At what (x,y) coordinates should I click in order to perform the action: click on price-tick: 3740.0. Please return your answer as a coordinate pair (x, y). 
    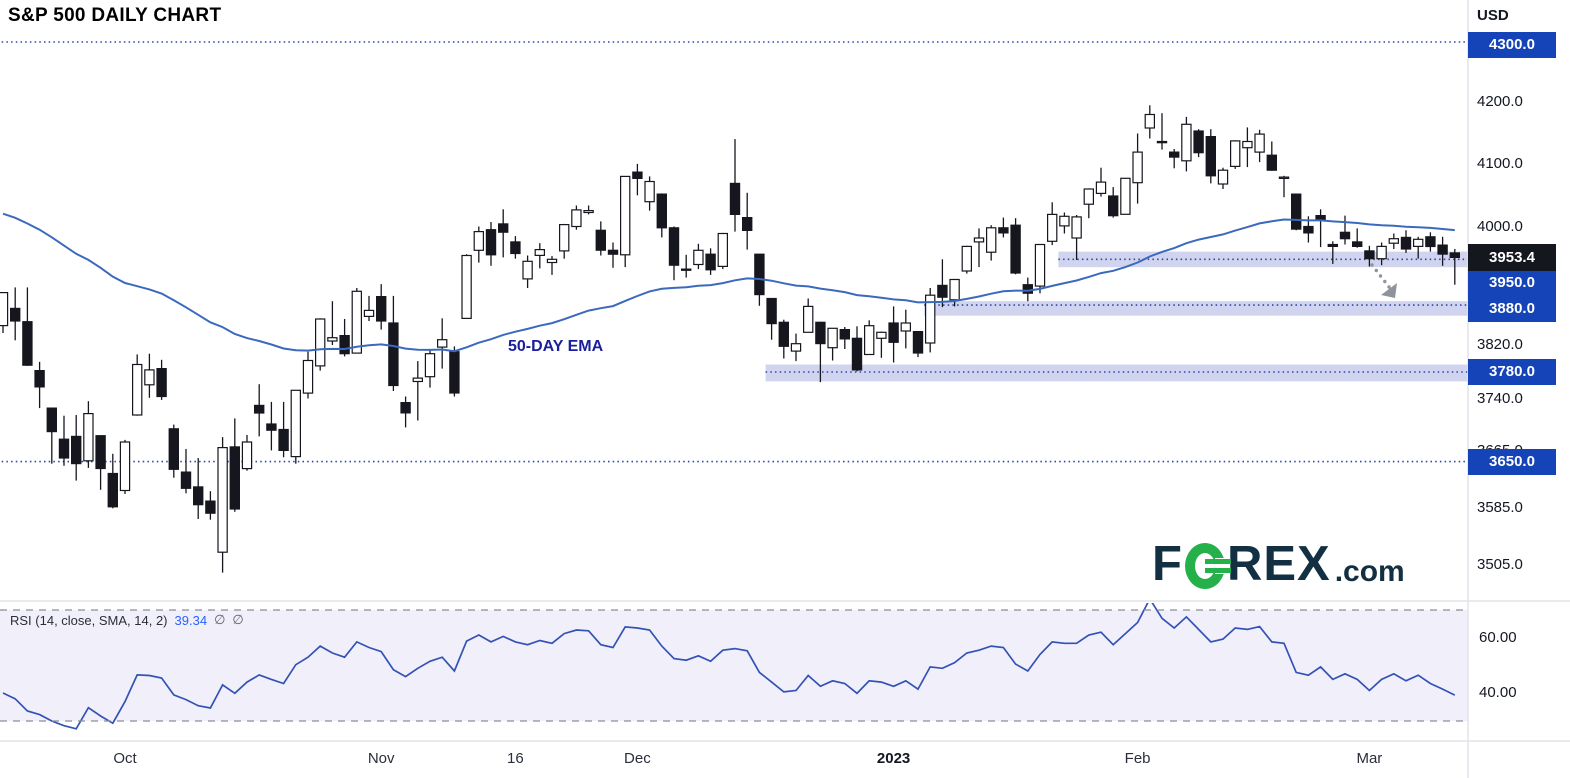
    Looking at the image, I should click on (1500, 399).